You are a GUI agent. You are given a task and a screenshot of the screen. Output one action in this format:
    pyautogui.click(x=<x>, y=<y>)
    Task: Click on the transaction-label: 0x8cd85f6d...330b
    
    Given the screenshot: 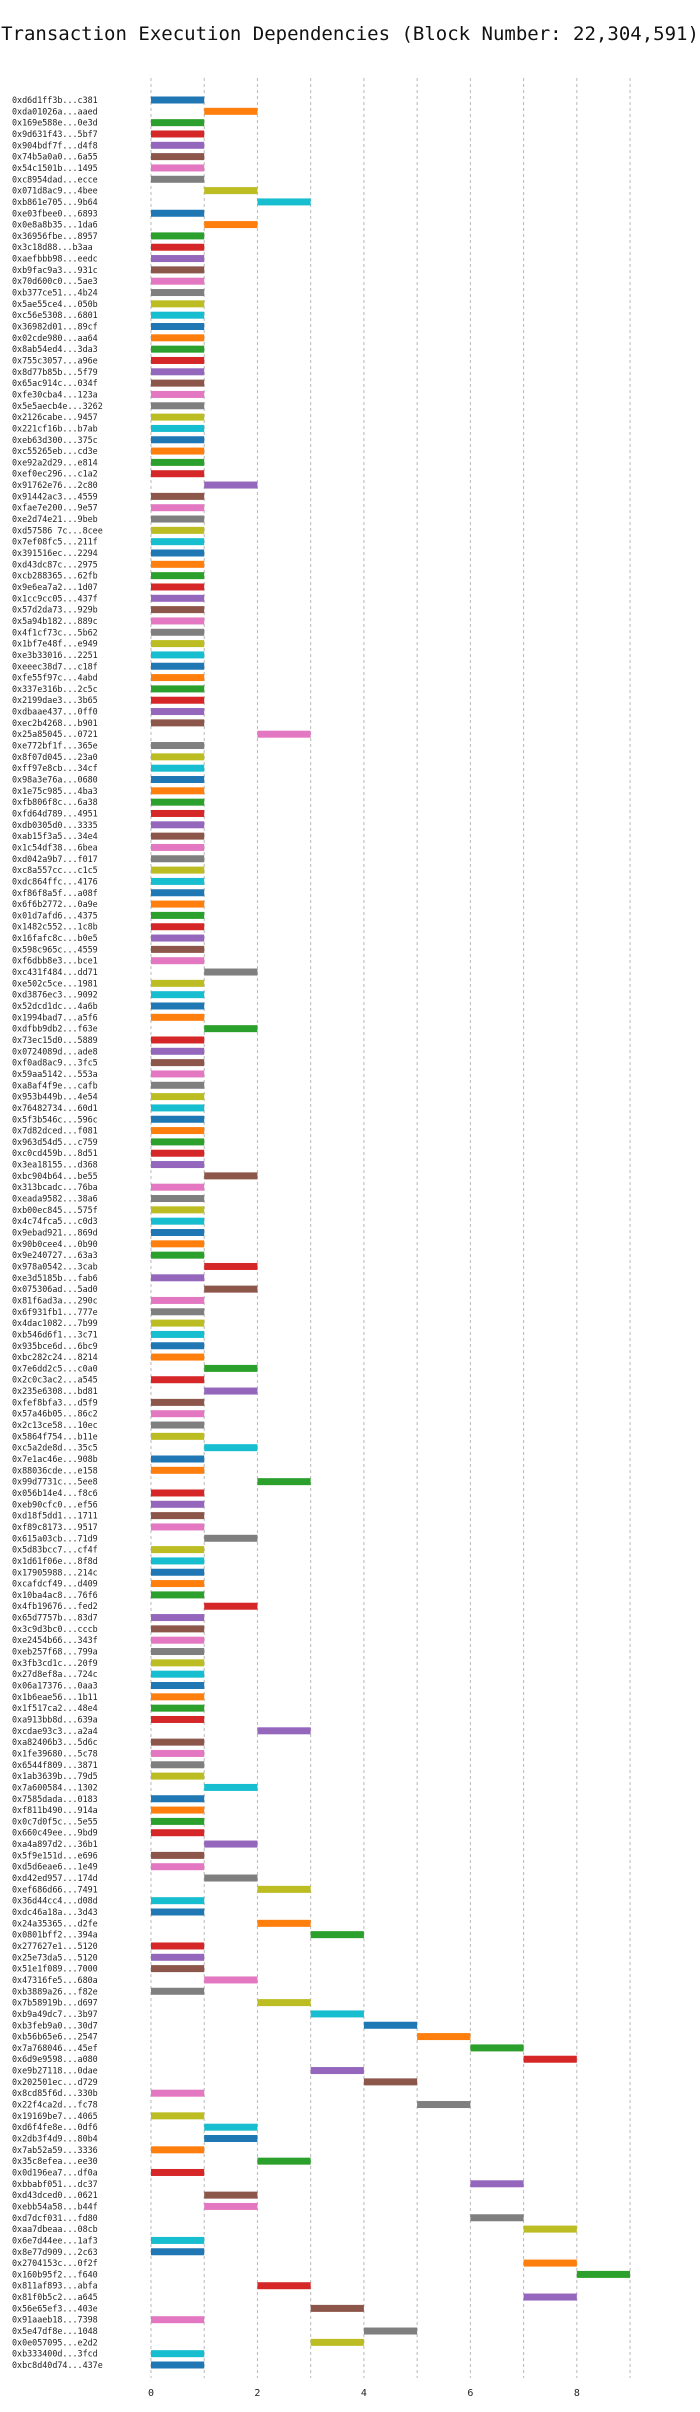 What is the action you would take?
    pyautogui.click(x=55, y=2093)
    